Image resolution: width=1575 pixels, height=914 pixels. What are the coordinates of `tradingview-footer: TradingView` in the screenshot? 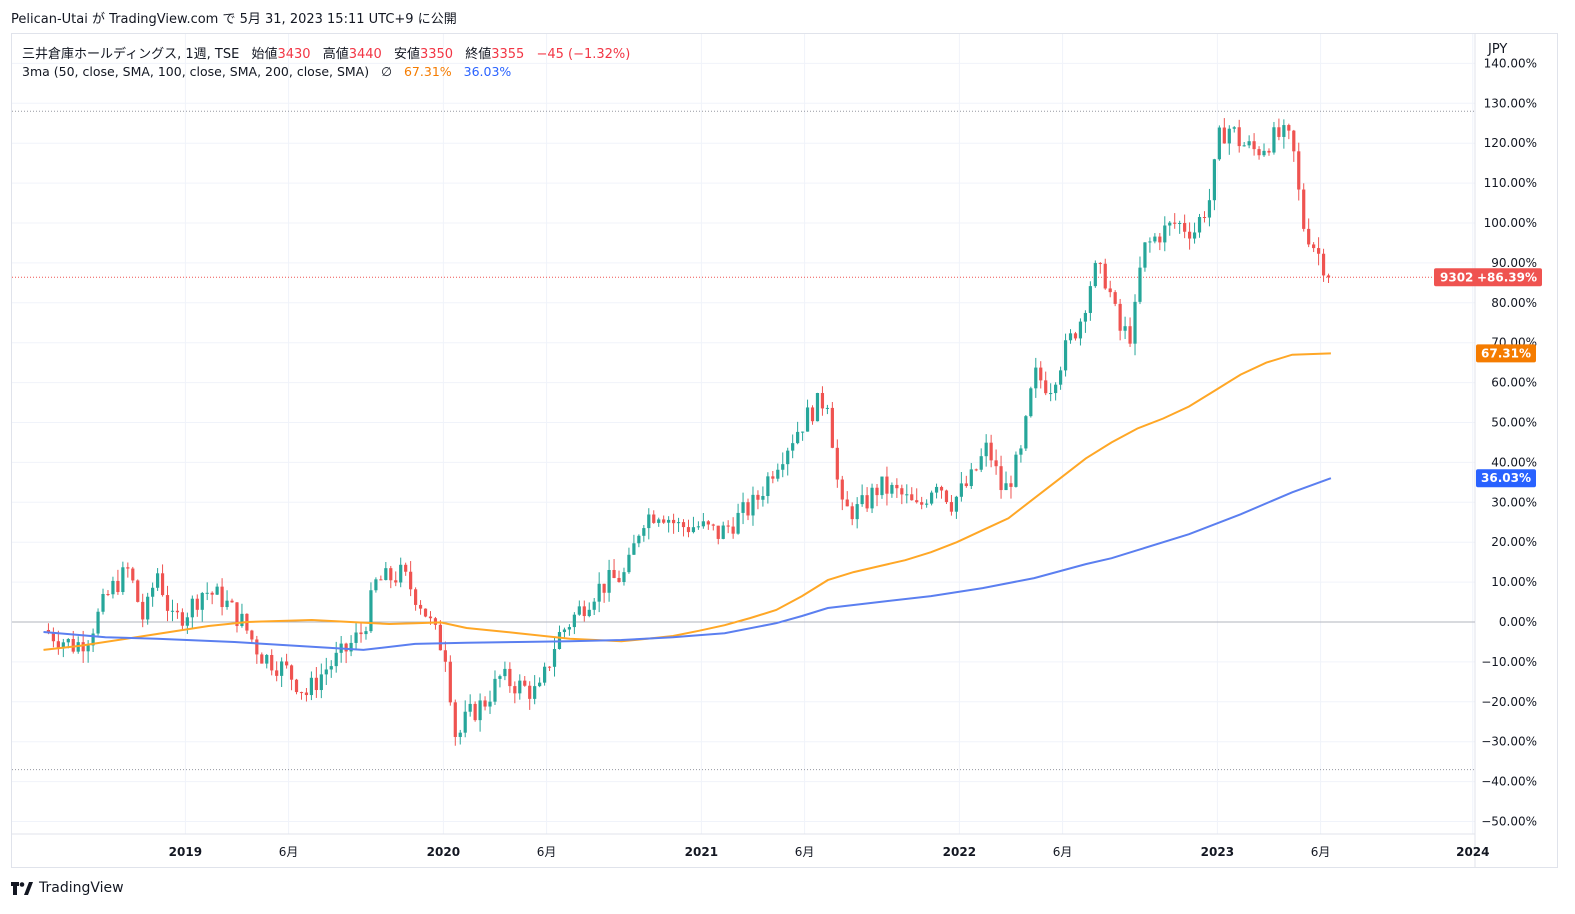 It's located at (67, 888).